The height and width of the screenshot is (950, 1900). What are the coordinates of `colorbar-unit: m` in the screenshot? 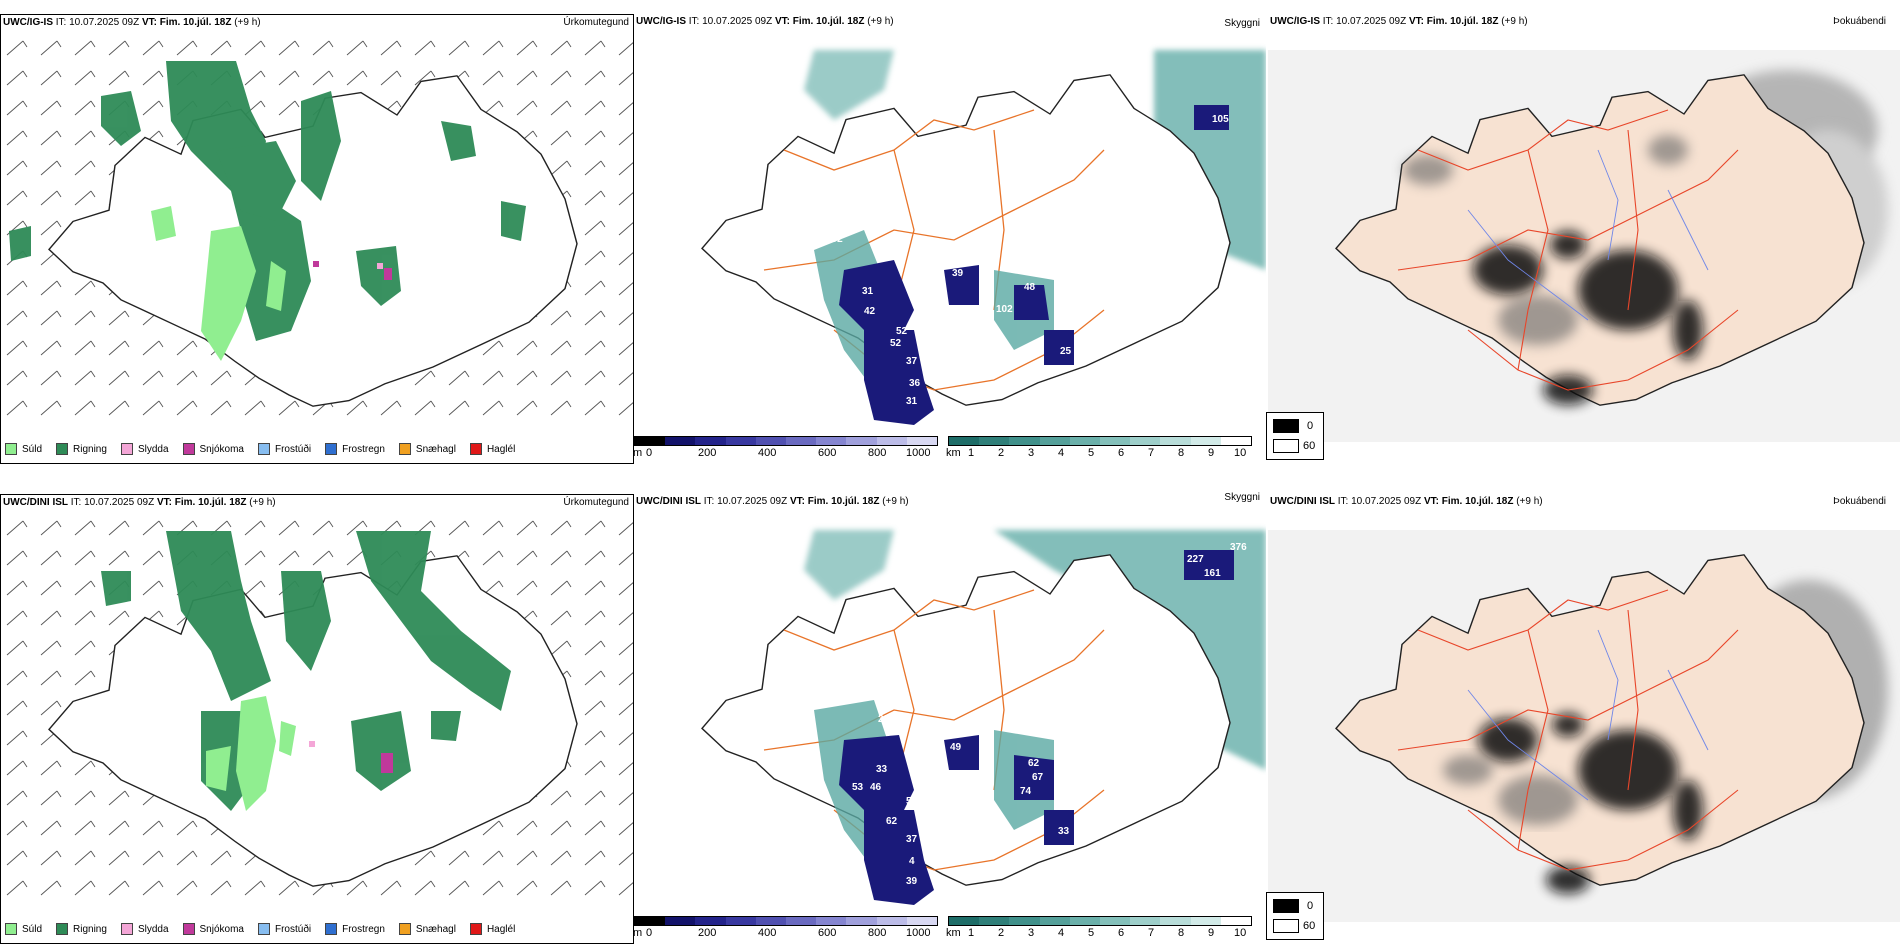 It's located at (638, 453).